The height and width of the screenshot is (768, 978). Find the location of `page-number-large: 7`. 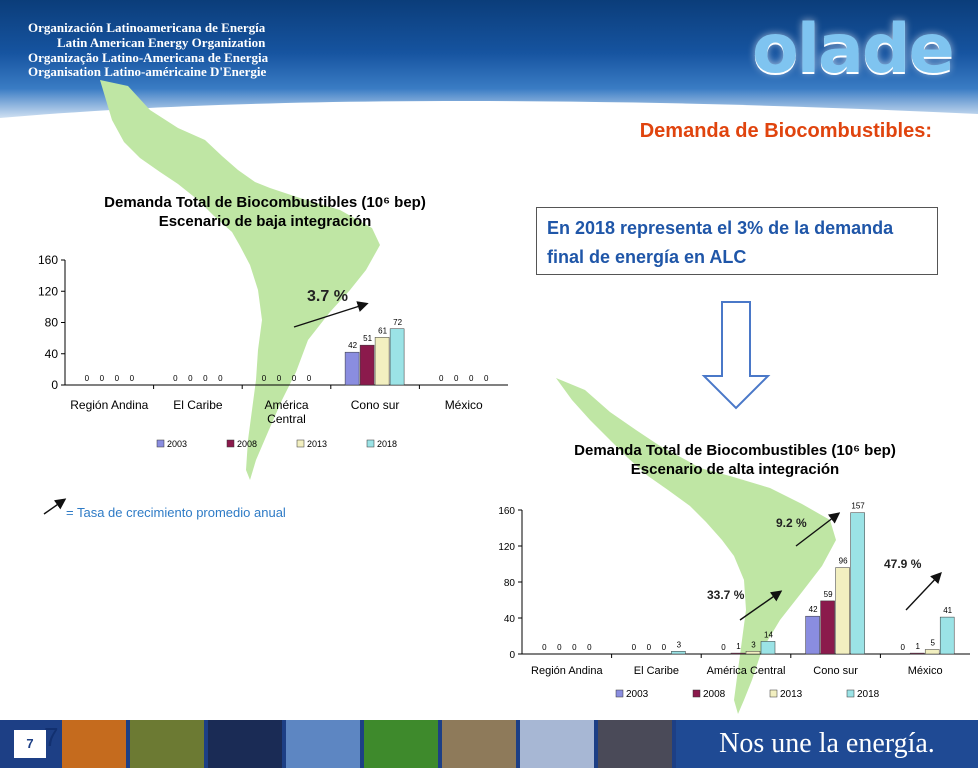

page-number-large: 7 is located at coordinates (51, 737).